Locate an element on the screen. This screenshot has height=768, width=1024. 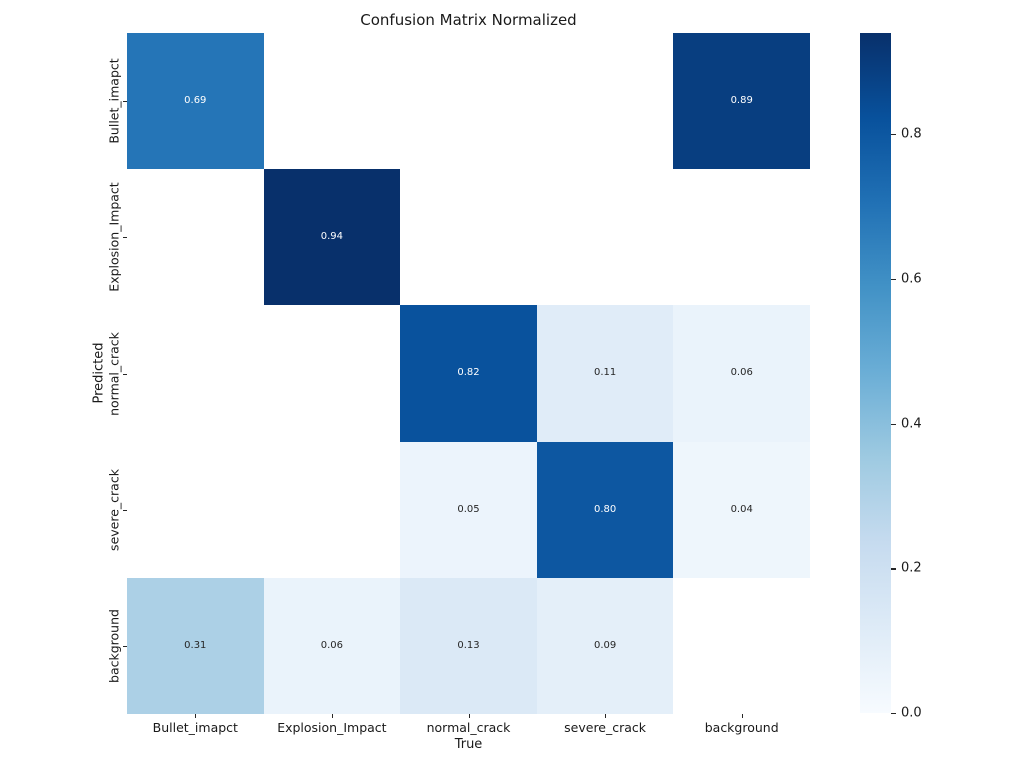
colorbar-tick-label: 0.6 is located at coordinates (911, 279).